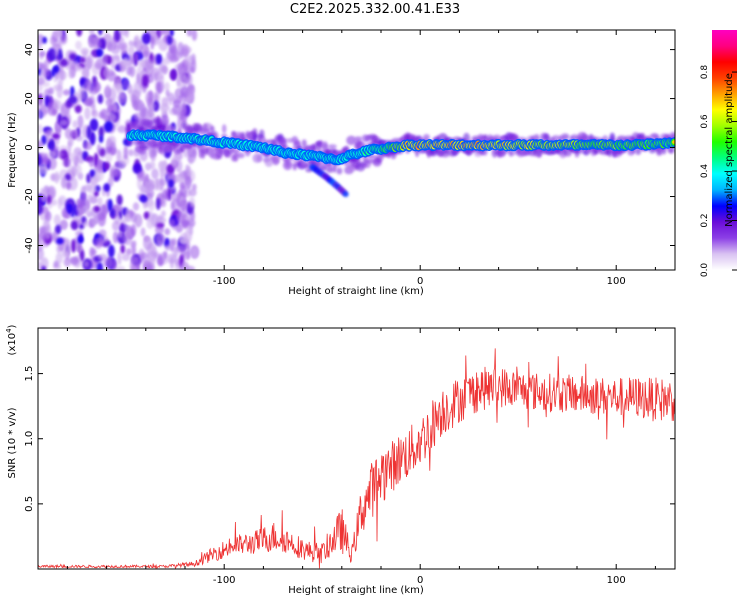 The width and height of the screenshot is (750, 600). What do you see at coordinates (29, 196) in the screenshot?
I see `y-tick-label: -20` at bounding box center [29, 196].